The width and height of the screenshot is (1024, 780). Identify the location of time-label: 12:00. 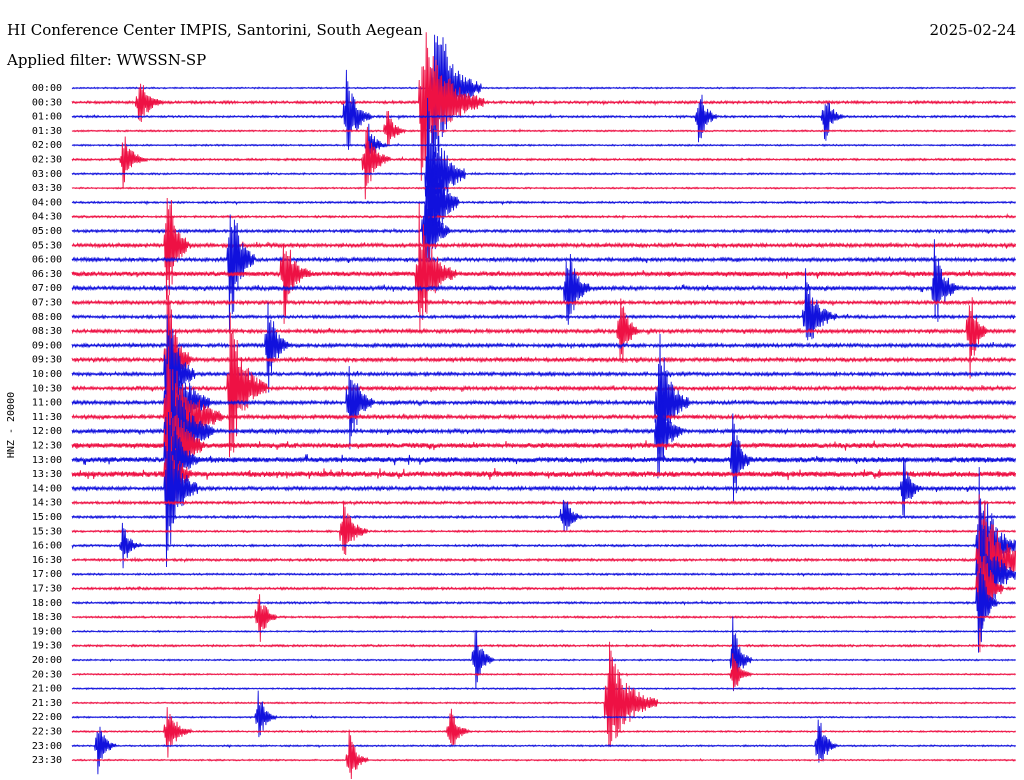
(47, 431).